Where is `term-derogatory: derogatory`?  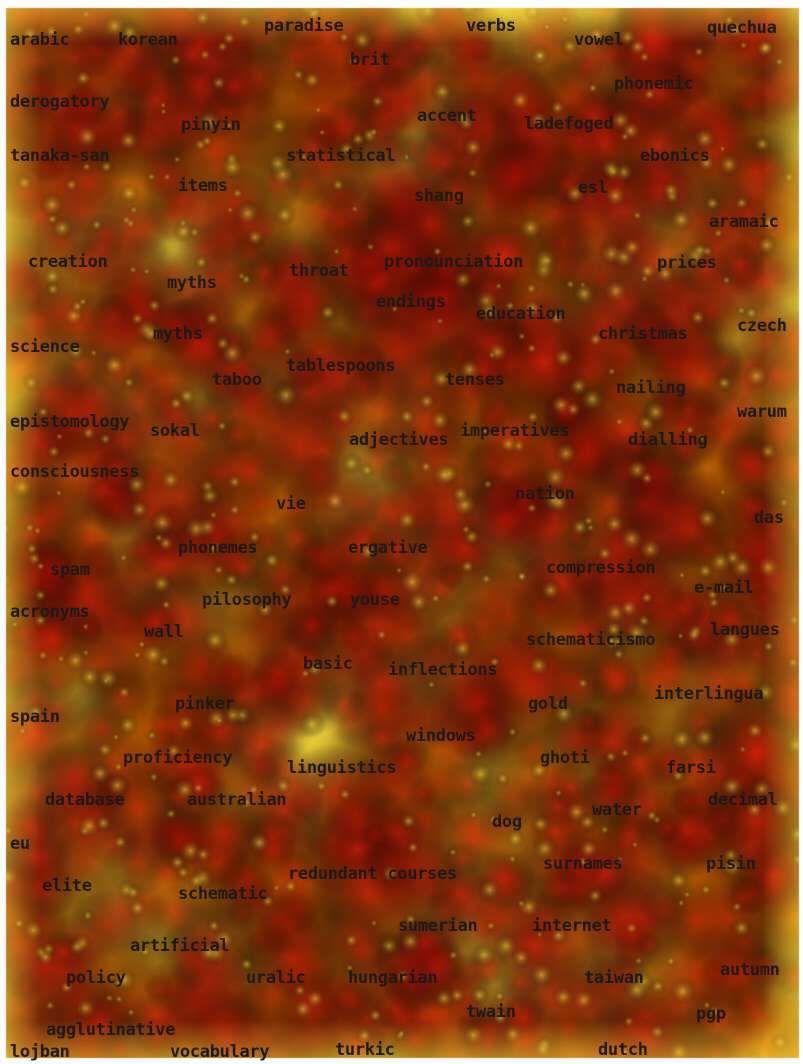
term-derogatory: derogatory is located at coordinates (60, 102).